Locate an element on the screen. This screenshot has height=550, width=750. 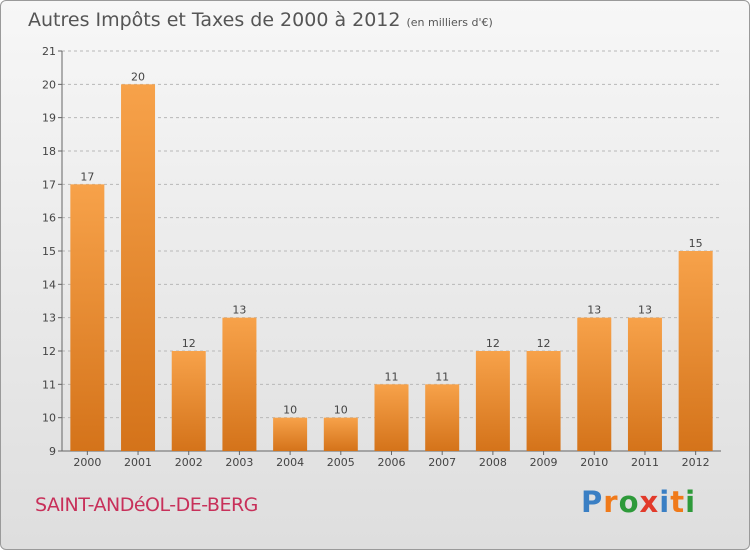
brand-letter: t is located at coordinates (678, 502).